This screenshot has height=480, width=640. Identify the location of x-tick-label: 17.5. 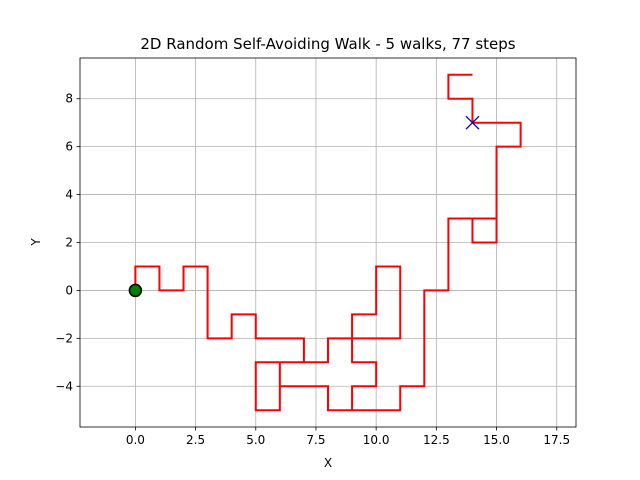
(556, 440).